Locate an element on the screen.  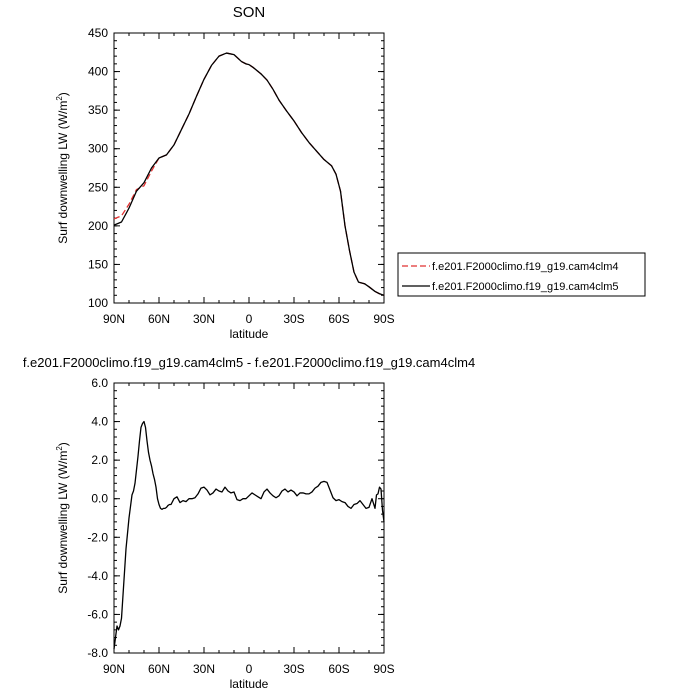
y-tick-label: -6.0 is located at coordinates (97, 614).